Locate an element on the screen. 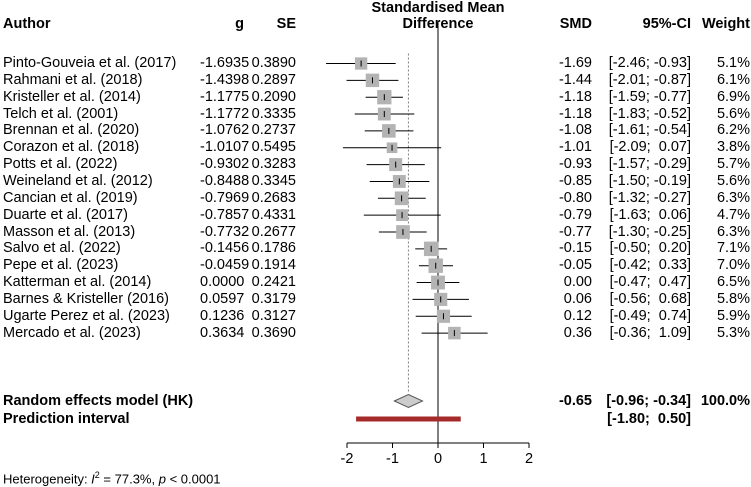  study-ci: [-2.46; -0.93] is located at coordinates (649, 63).